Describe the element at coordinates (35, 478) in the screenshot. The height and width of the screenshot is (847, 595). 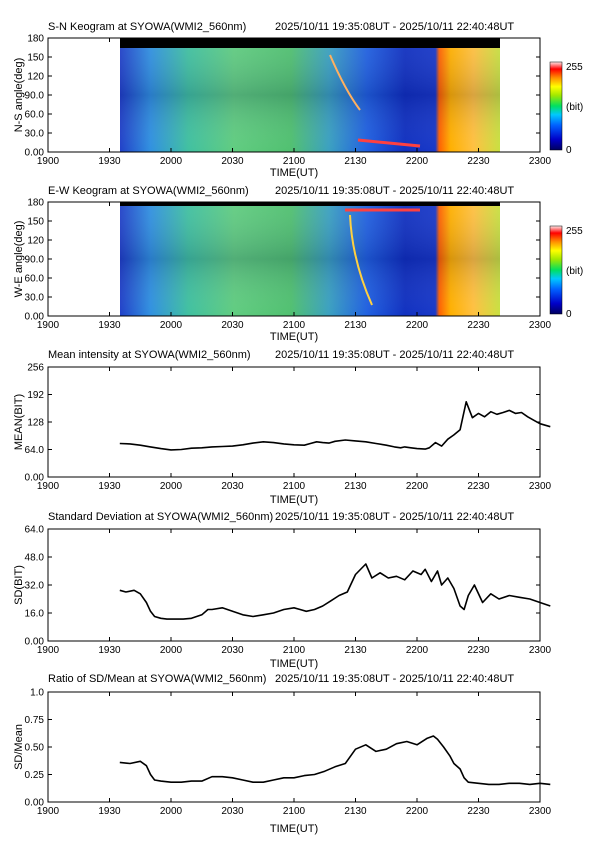
I see `mean-ytick-label: 0.00` at that location.